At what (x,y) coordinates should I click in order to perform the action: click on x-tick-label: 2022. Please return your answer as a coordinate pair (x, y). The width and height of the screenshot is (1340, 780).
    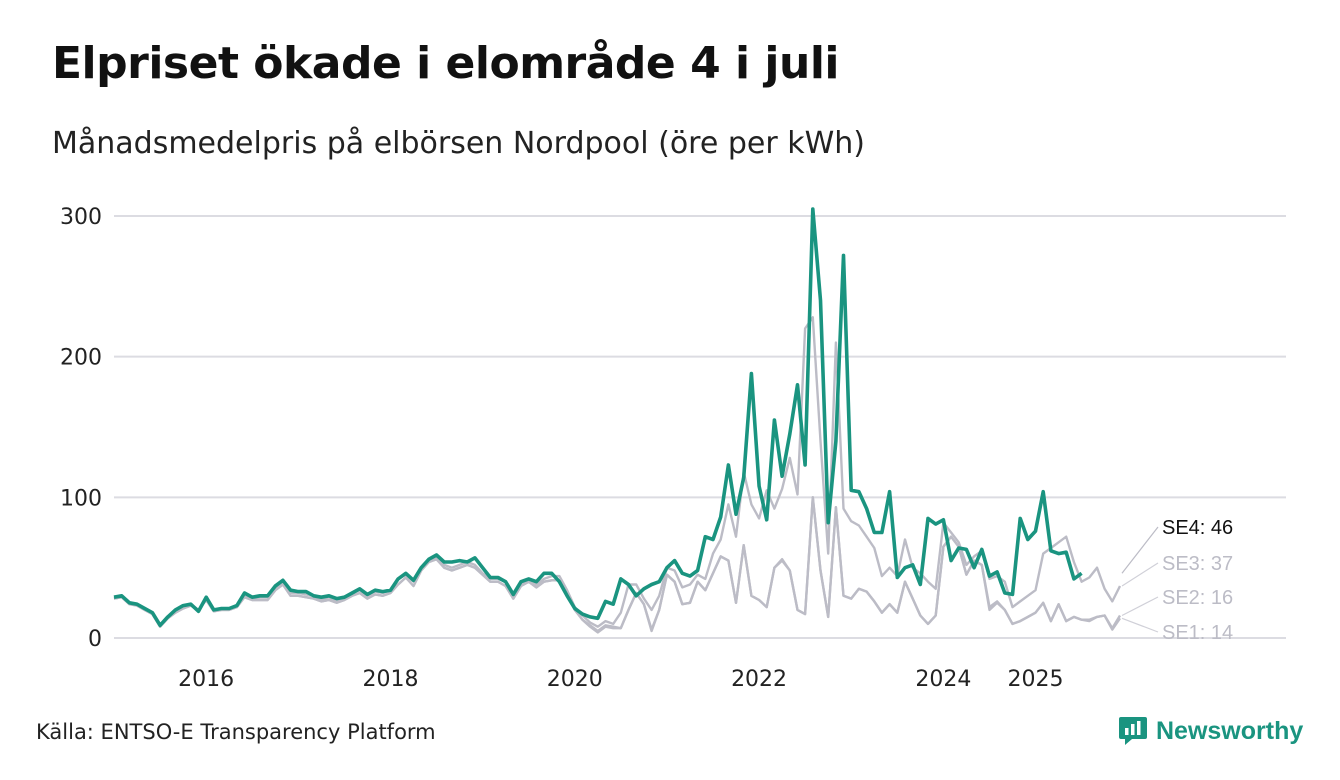
    Looking at the image, I should click on (759, 679).